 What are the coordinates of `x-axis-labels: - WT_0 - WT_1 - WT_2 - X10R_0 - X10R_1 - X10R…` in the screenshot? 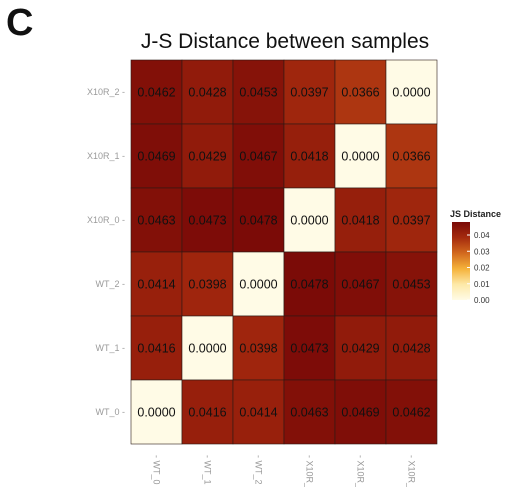 It's located at (284, 471).